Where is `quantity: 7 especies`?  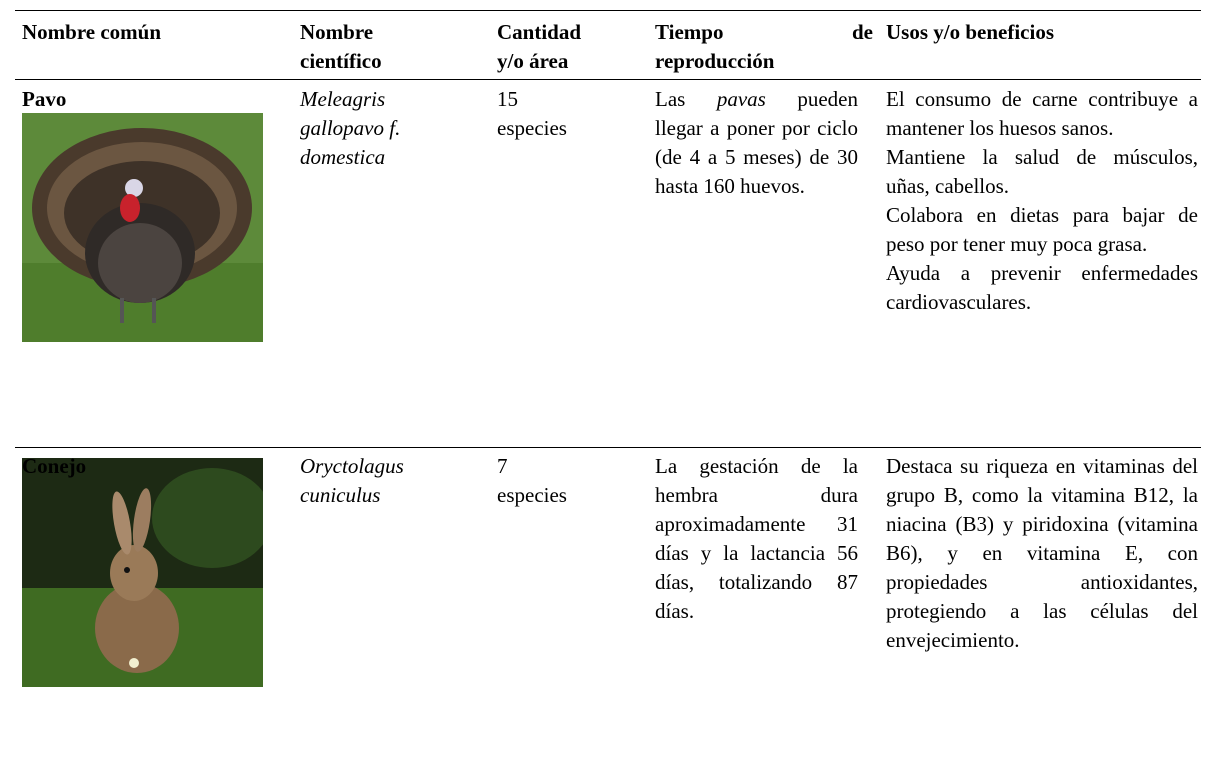 quantity: 7 especies is located at coordinates (532, 480).